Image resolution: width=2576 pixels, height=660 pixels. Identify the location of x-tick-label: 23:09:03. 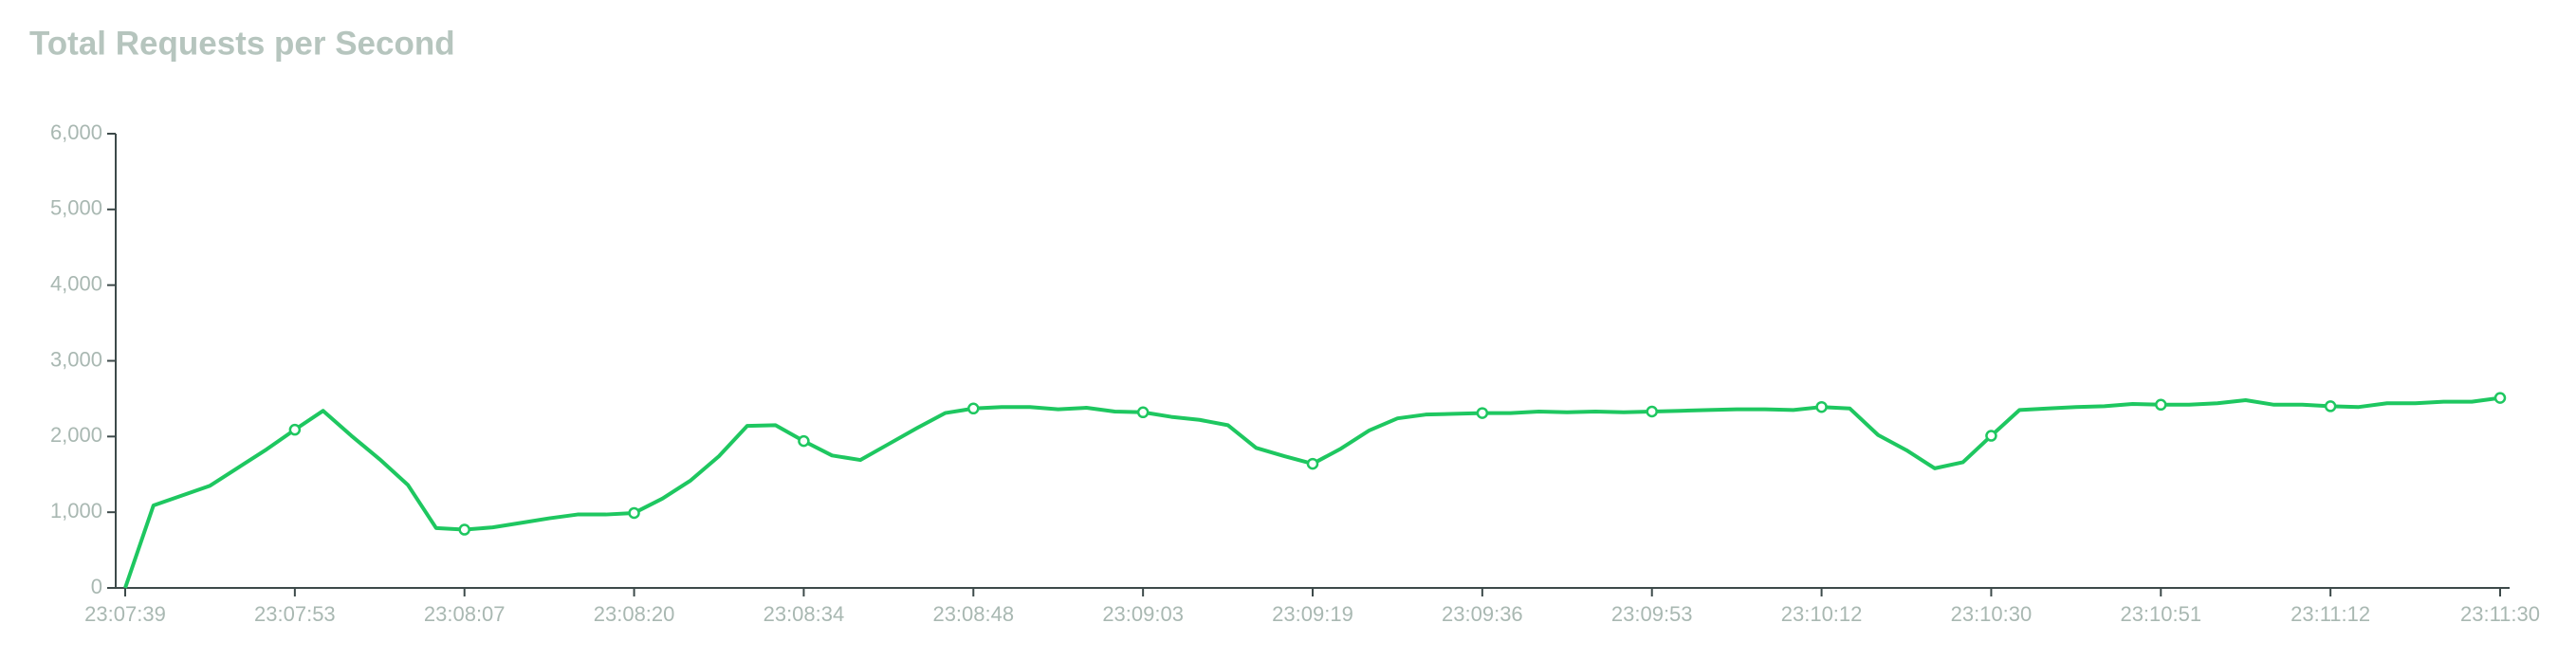
(1143, 614).